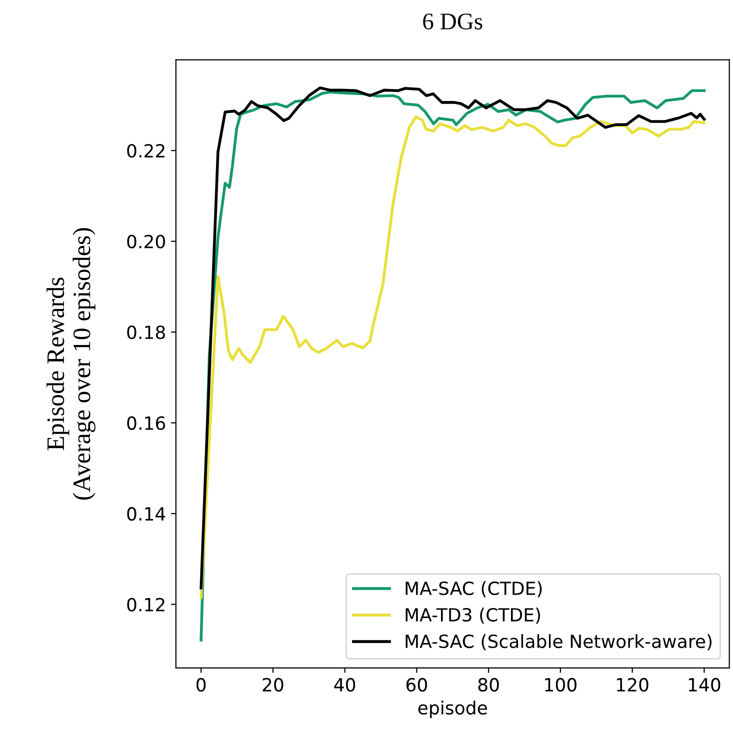 The height and width of the screenshot is (738, 733). What do you see at coordinates (345, 685) in the screenshot?
I see `x-tick-label: 40` at bounding box center [345, 685].